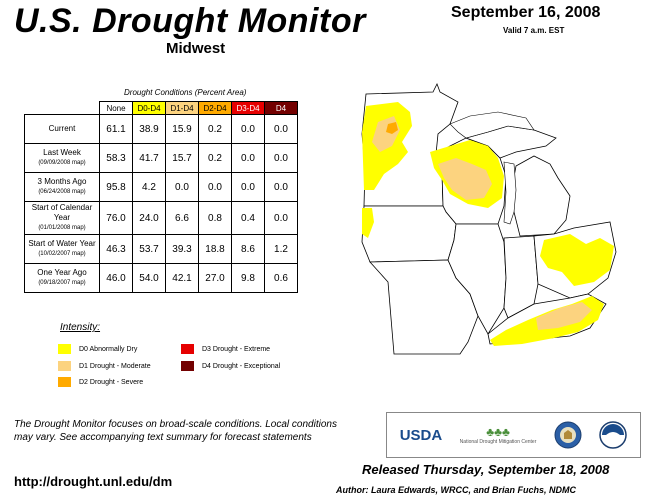  I want to click on table-cell: 27.0, so click(215, 278).